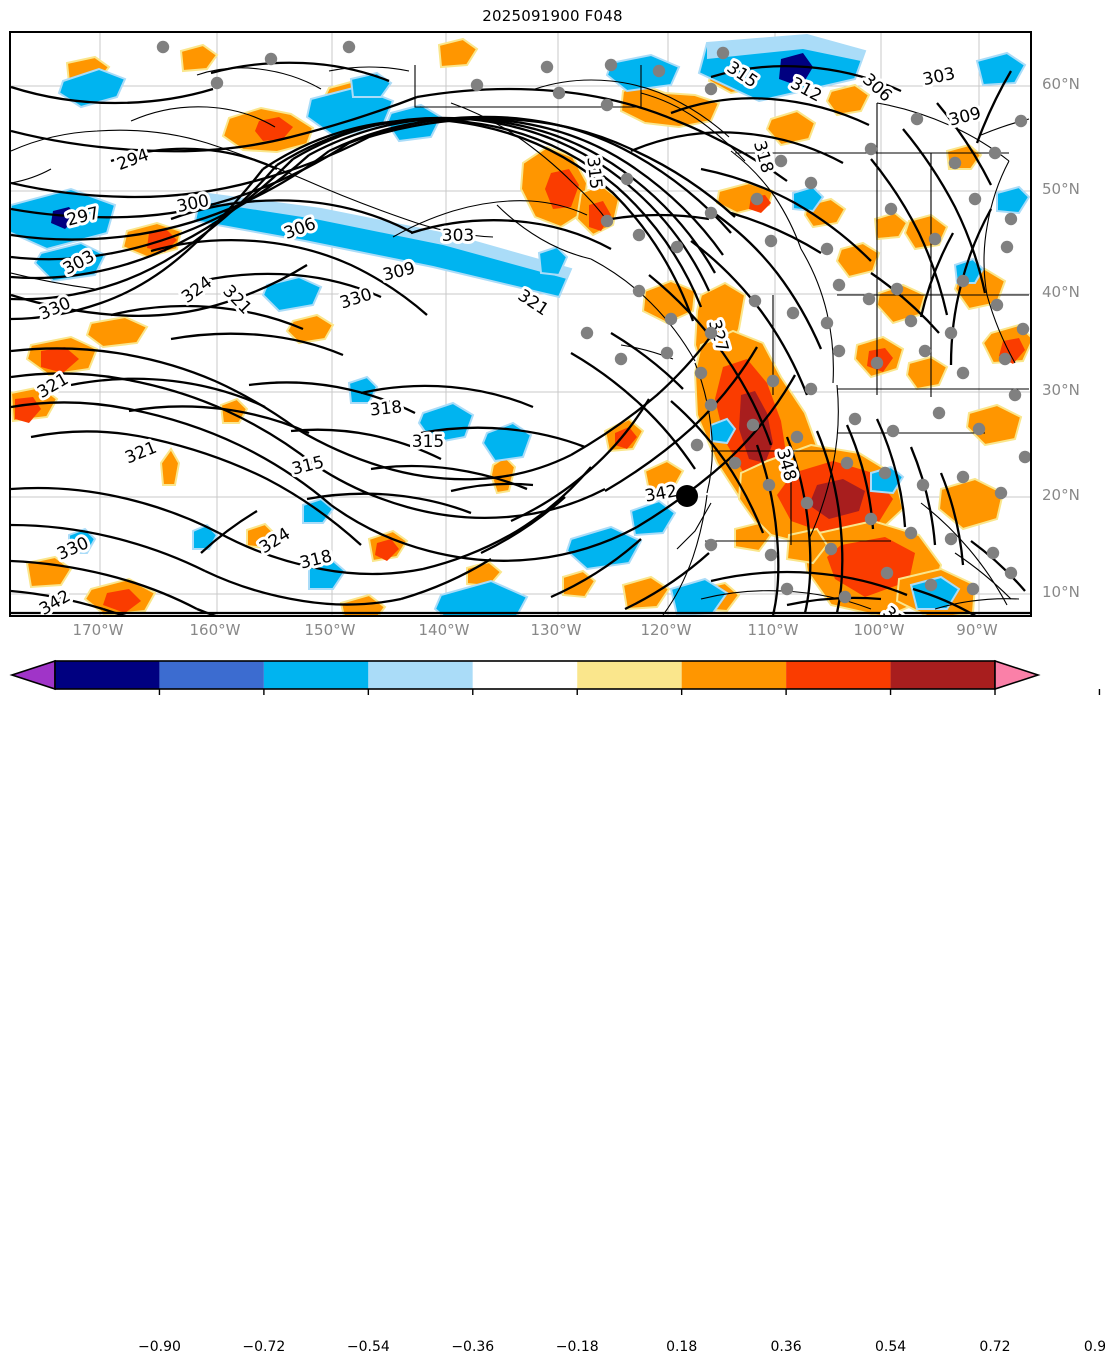 This screenshot has height=1355, width=1105. What do you see at coordinates (995, 1347) in the screenshot?
I see `colorbar-tick-label: 0.72` at bounding box center [995, 1347].